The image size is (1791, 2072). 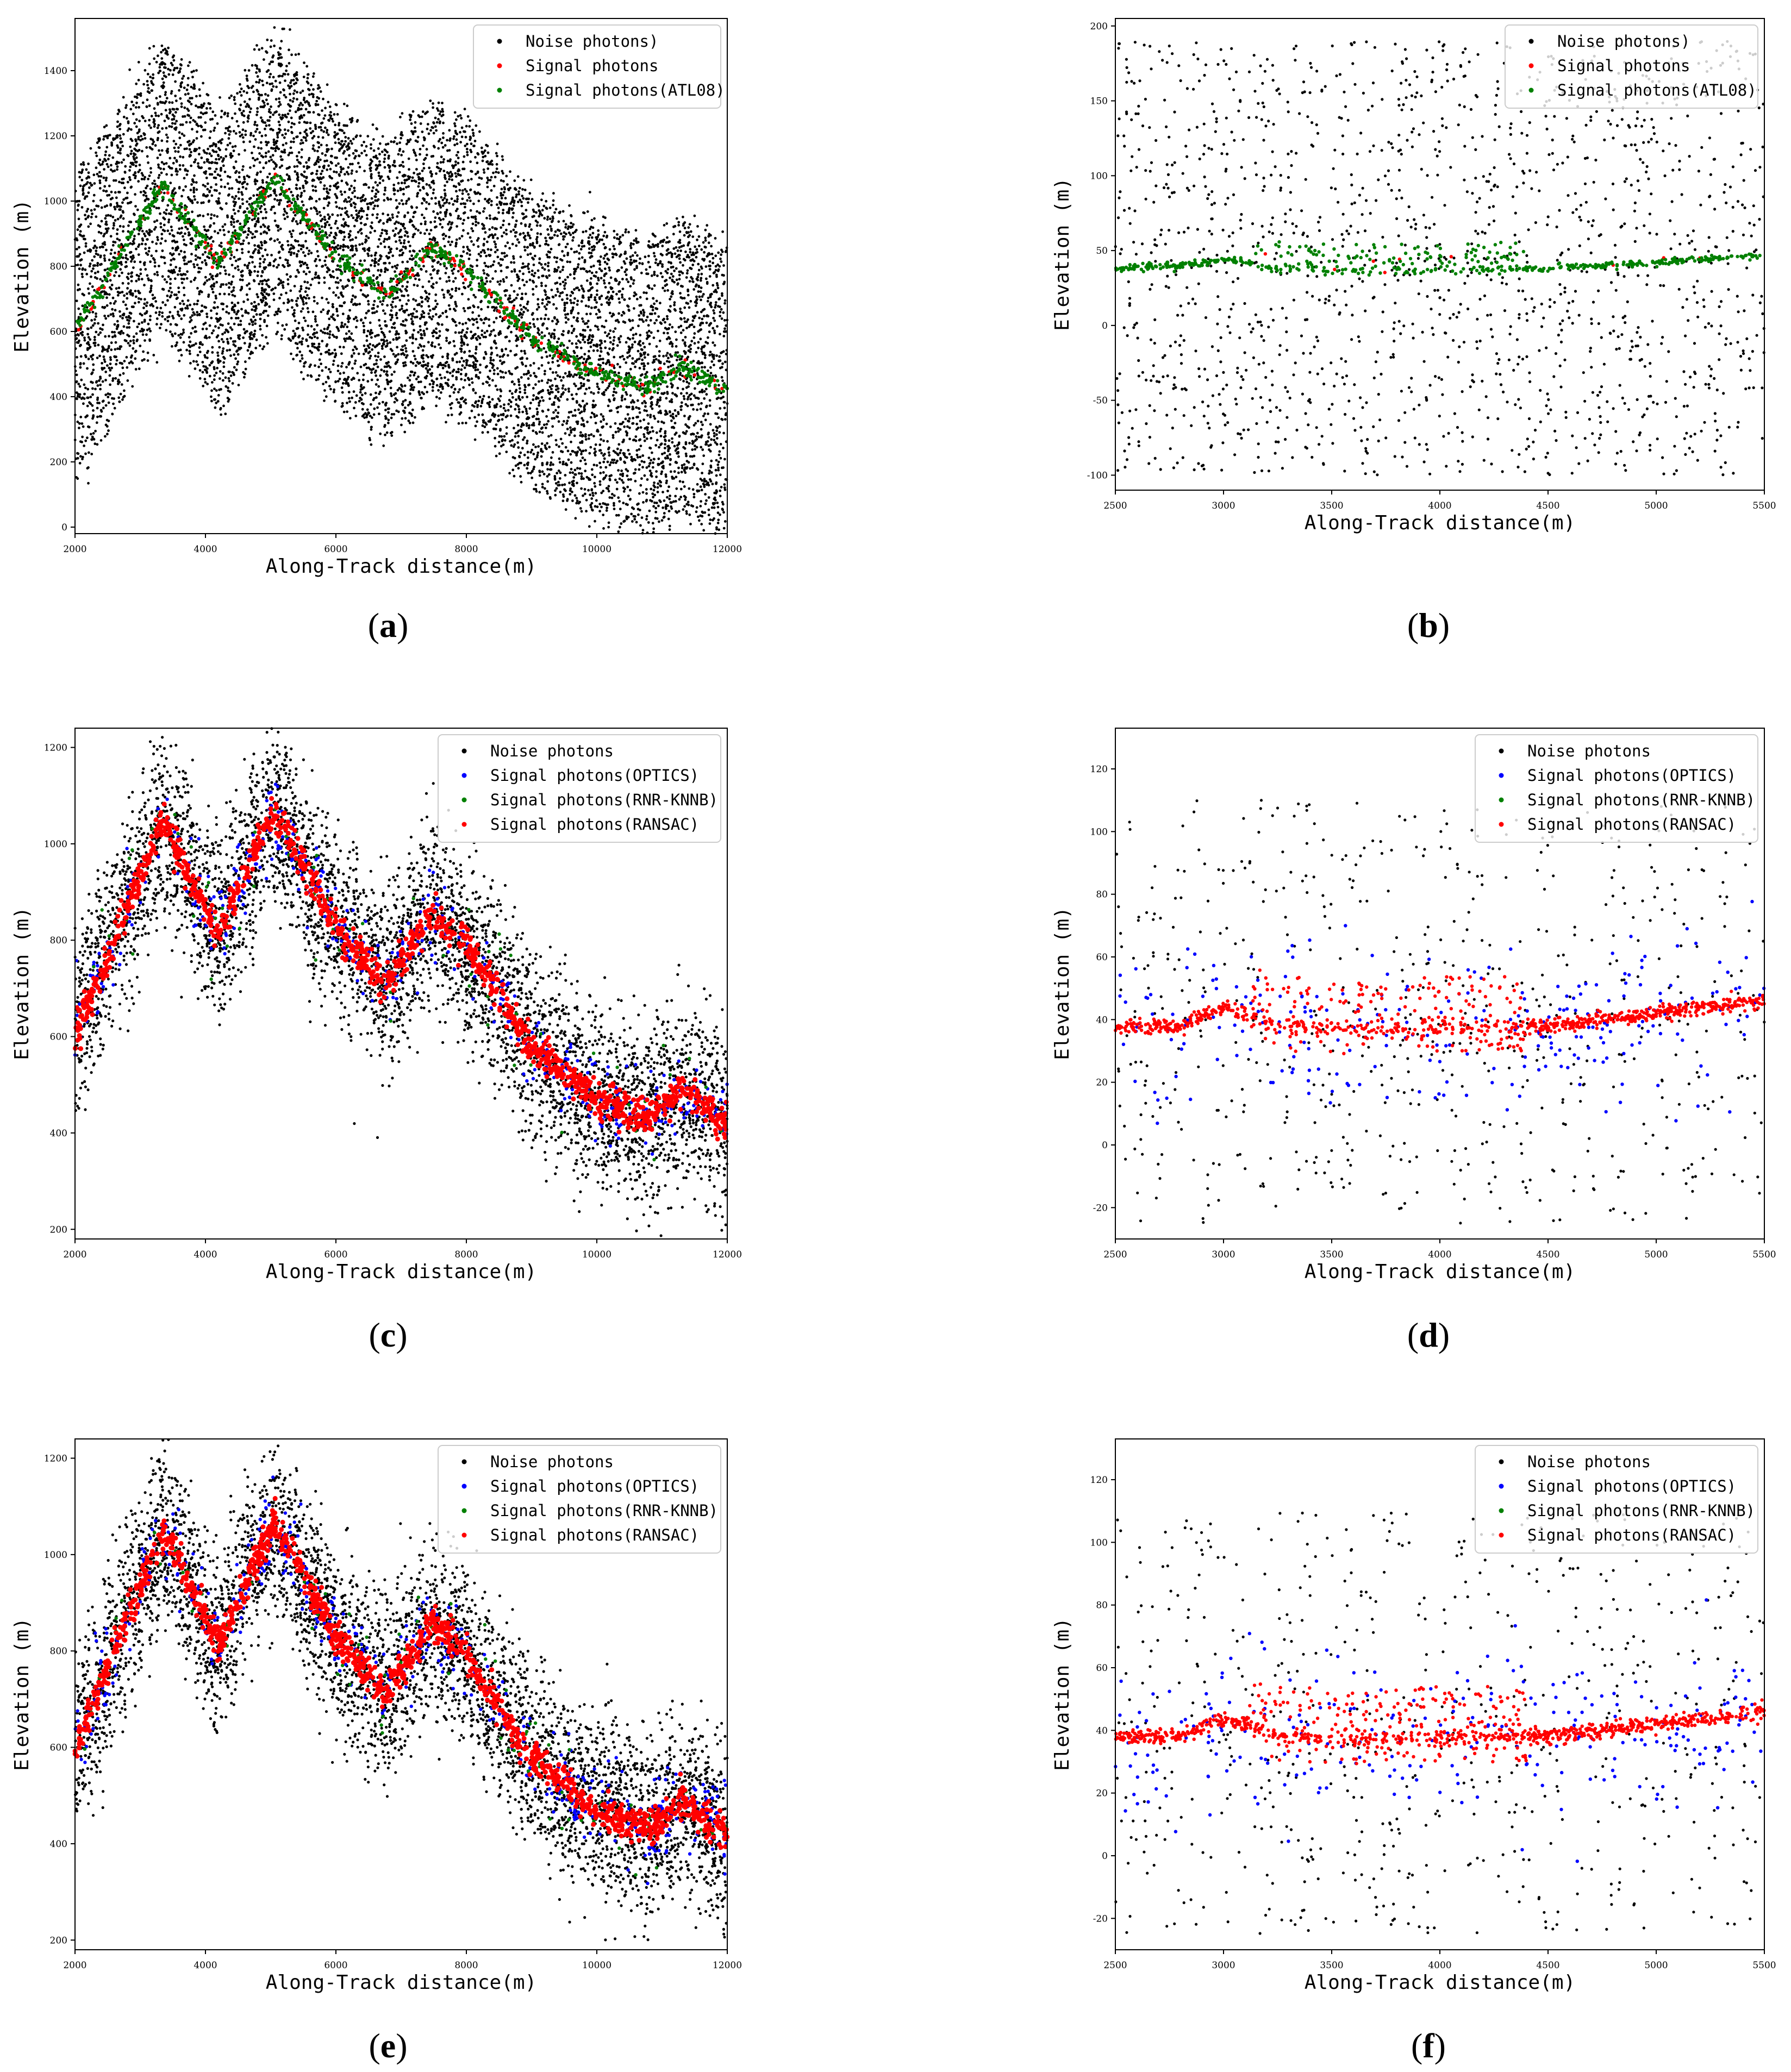 I want to click on x-tick-label: 3500, so click(x=1331, y=1966).